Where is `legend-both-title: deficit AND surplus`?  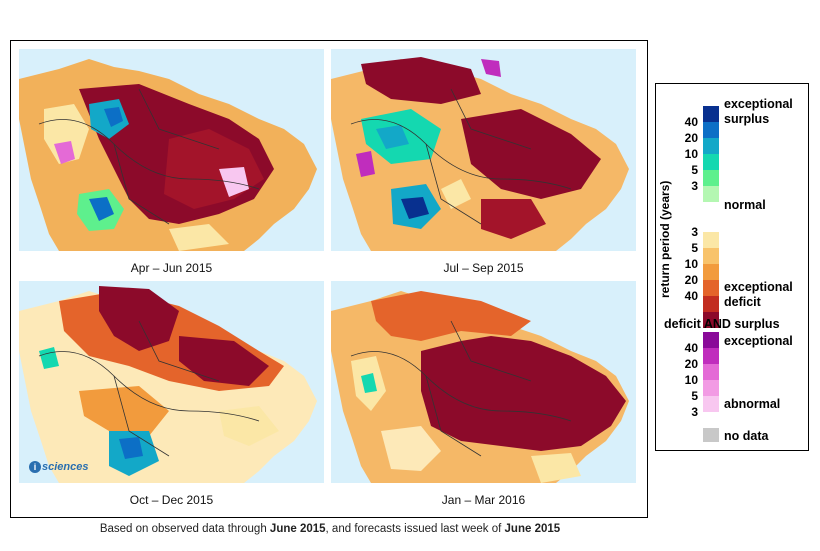
legend-both-title: deficit AND surplus is located at coordinates (722, 324).